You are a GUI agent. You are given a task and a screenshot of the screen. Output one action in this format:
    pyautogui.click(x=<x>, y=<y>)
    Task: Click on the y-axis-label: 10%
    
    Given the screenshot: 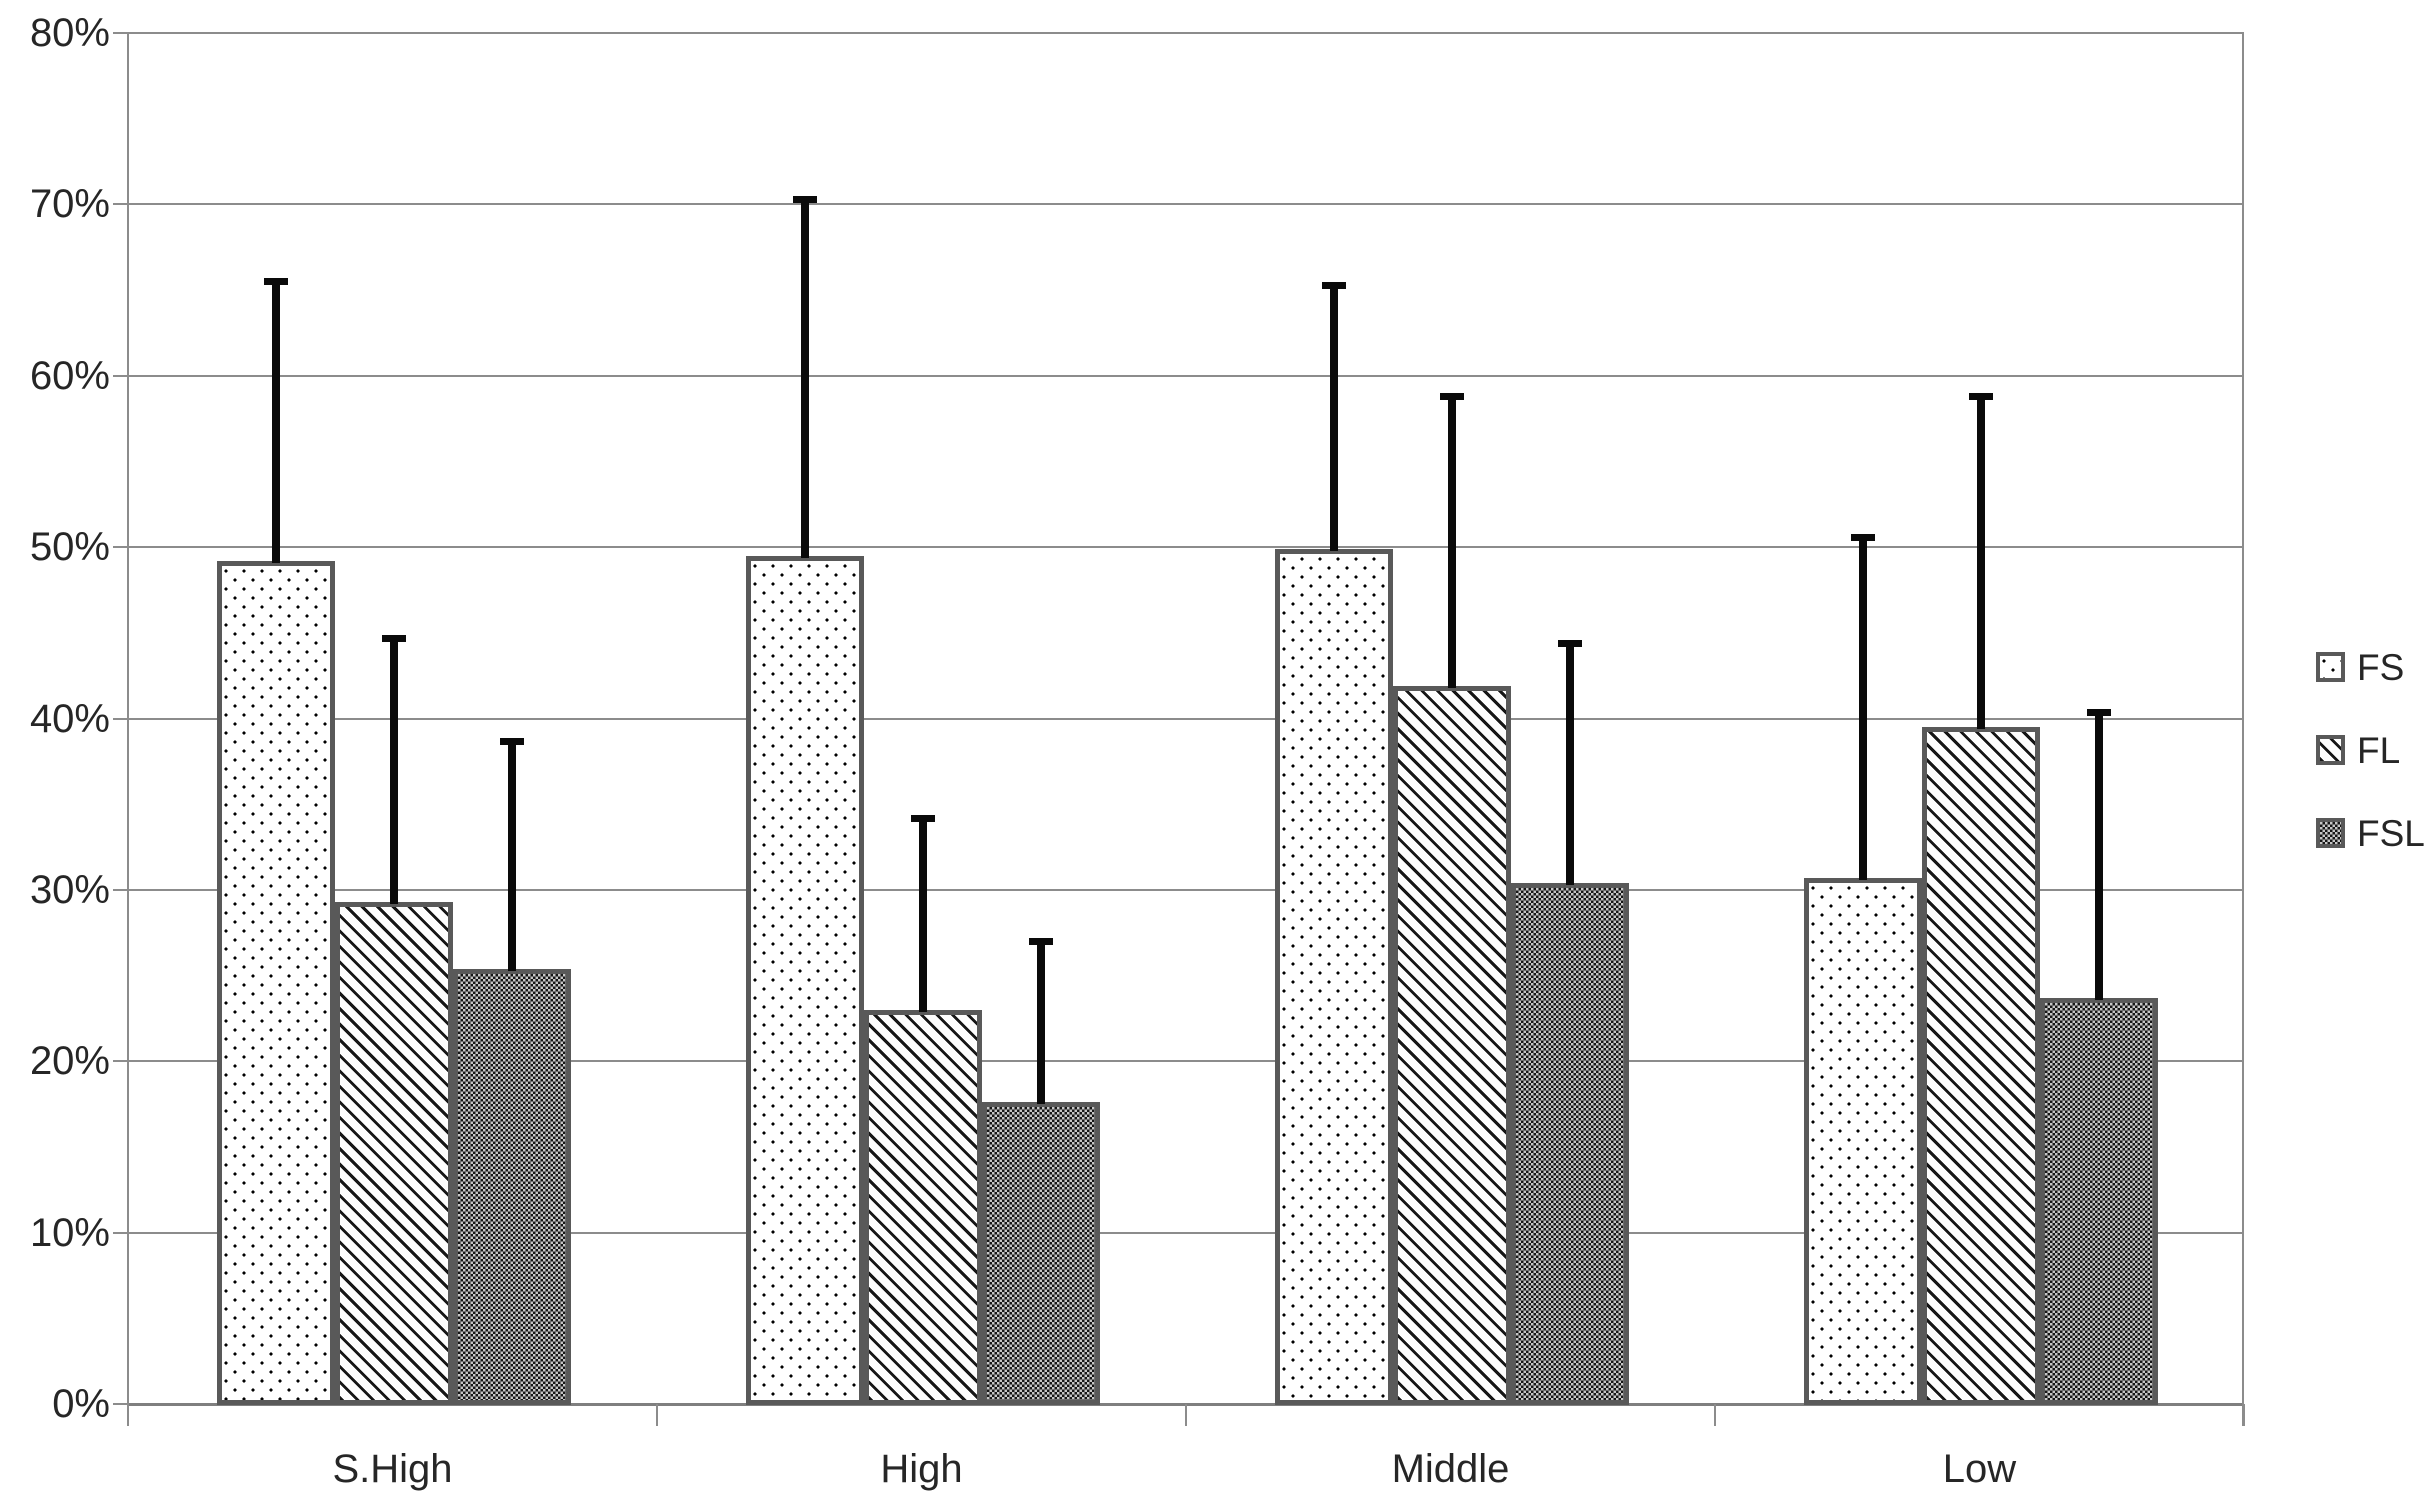 What is the action you would take?
    pyautogui.click(x=69, y=1232)
    